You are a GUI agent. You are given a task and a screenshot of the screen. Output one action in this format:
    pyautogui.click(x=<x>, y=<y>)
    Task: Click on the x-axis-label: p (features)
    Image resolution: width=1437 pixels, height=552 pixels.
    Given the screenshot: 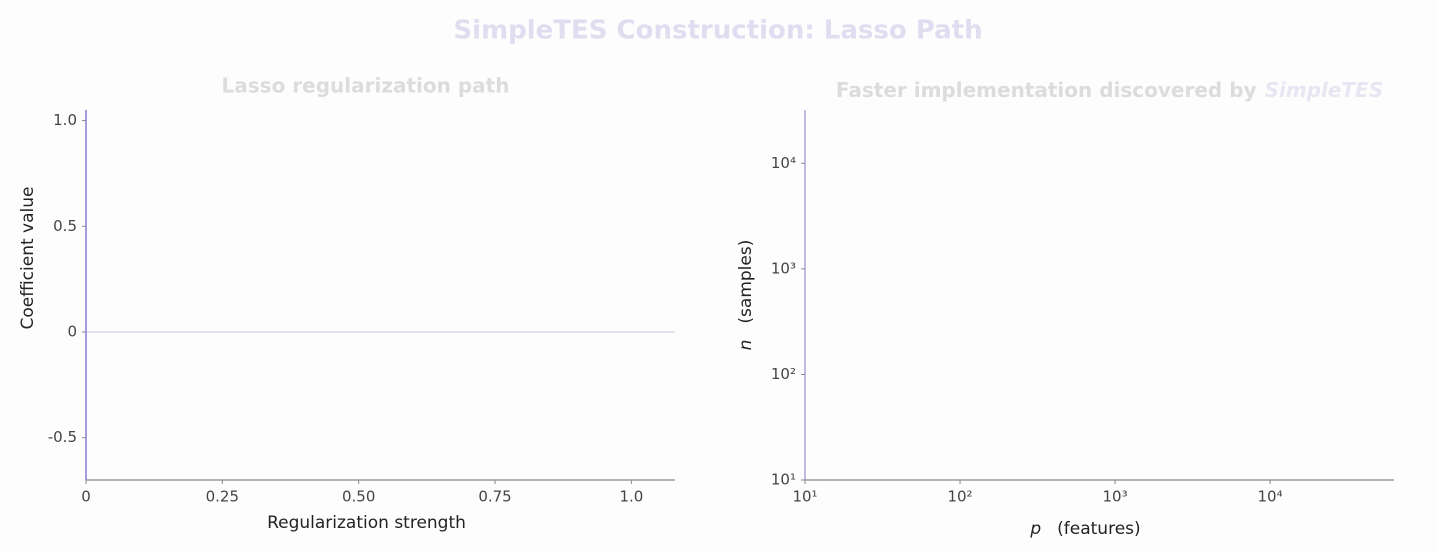 What is the action you would take?
    pyautogui.click(x=1084, y=529)
    